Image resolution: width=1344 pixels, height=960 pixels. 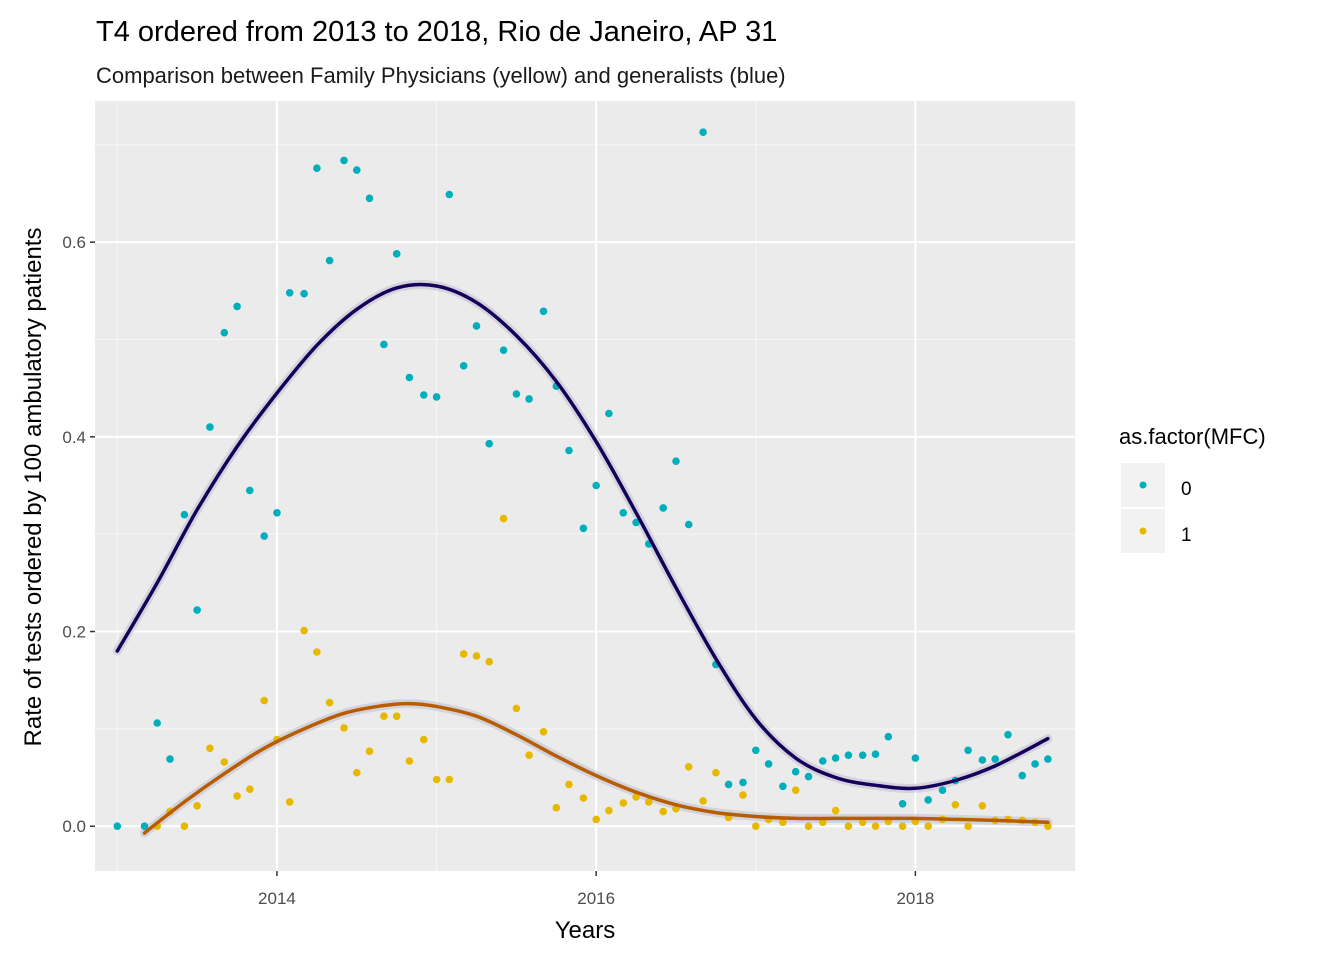 What do you see at coordinates (74, 242) in the screenshot?
I see `y-tick-label: 0.6` at bounding box center [74, 242].